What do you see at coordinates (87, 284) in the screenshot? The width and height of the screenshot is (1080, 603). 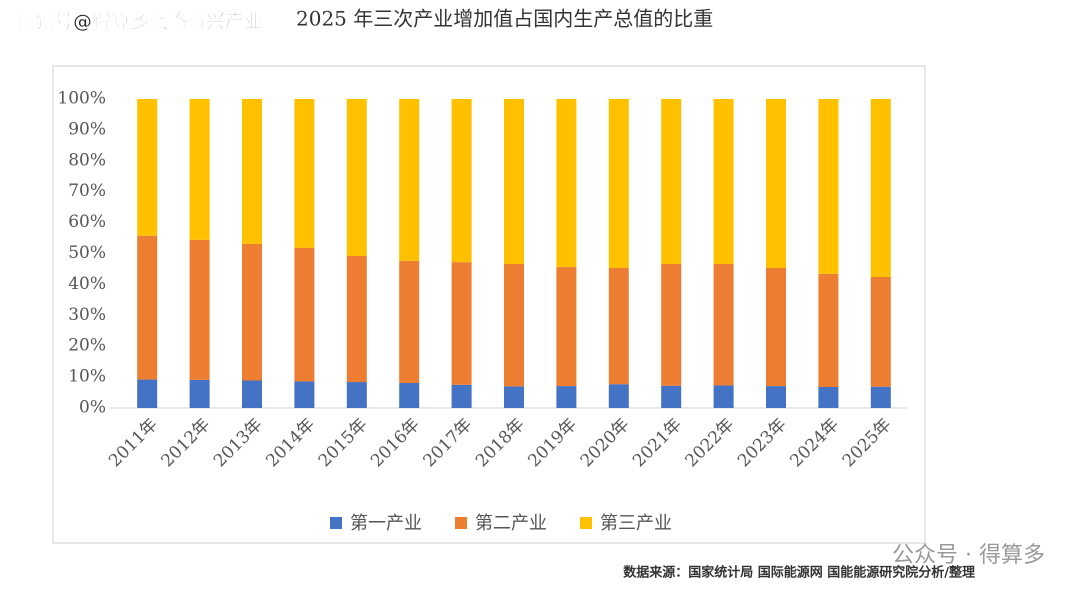 I see `y-tick-label: 40%` at bounding box center [87, 284].